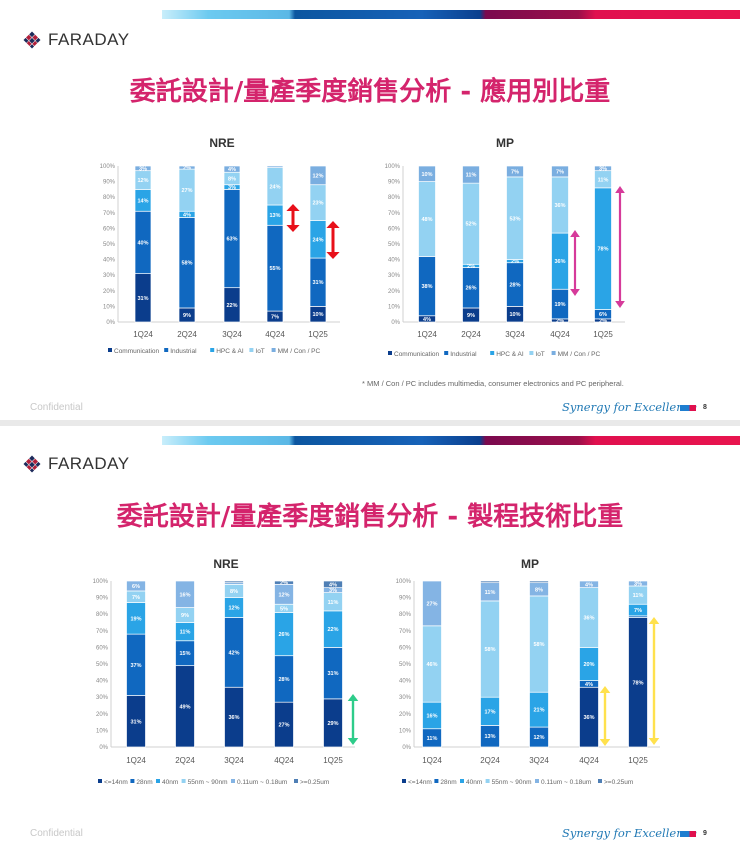 This screenshot has width=740, height=845. Describe the element at coordinates (431, 716) in the screenshot. I see `data-label: 16%` at that location.